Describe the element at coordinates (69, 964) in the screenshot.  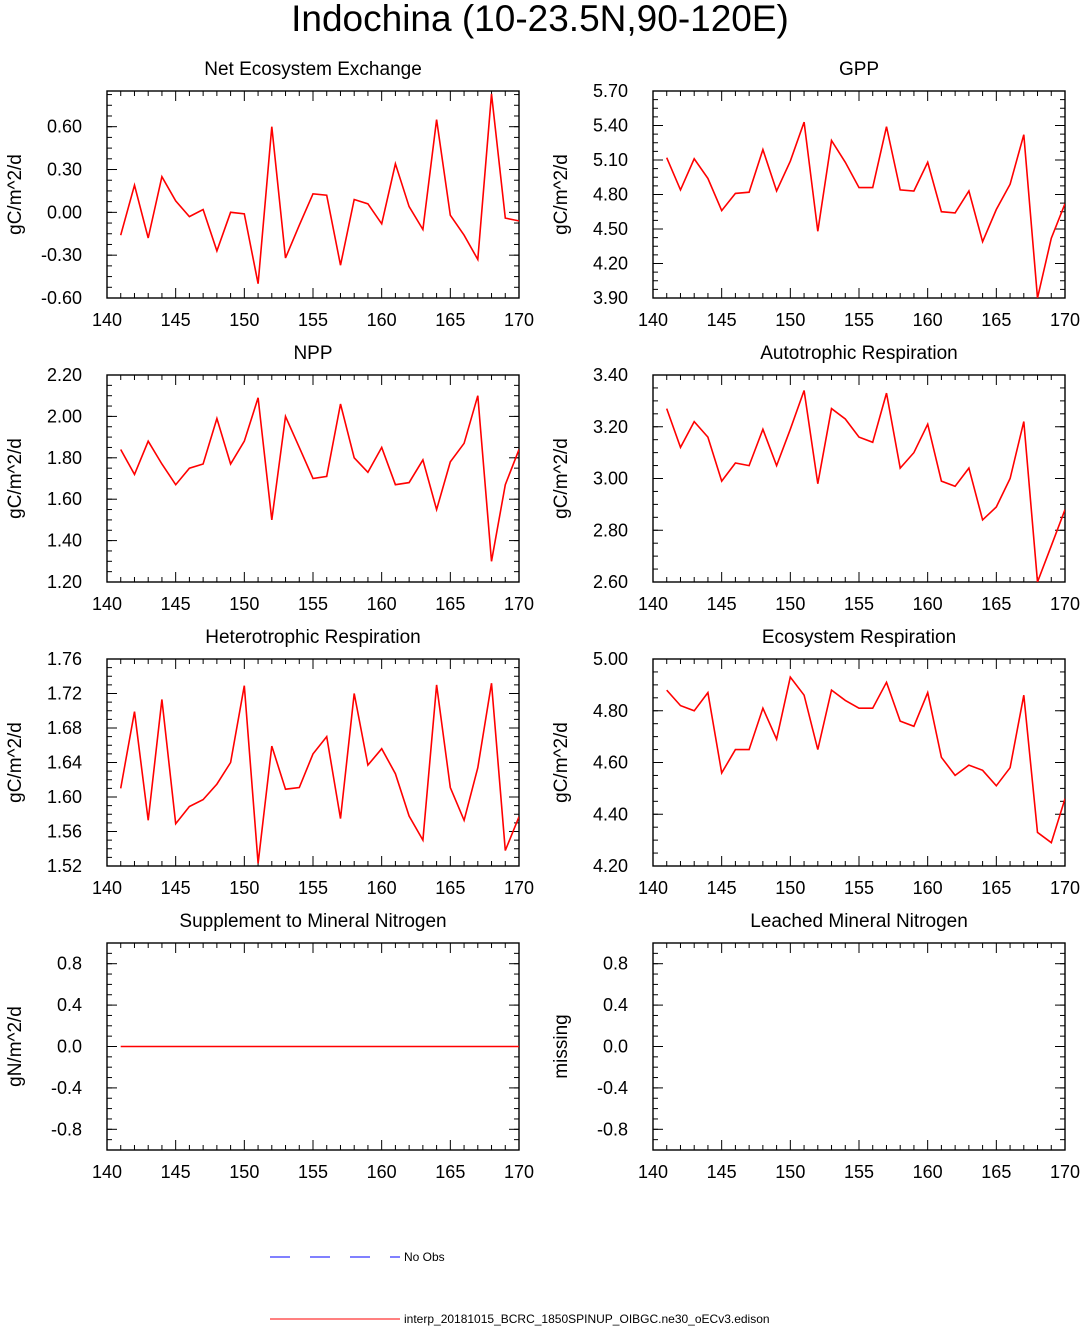
I see `y-tick-label: 0.8` at that location.